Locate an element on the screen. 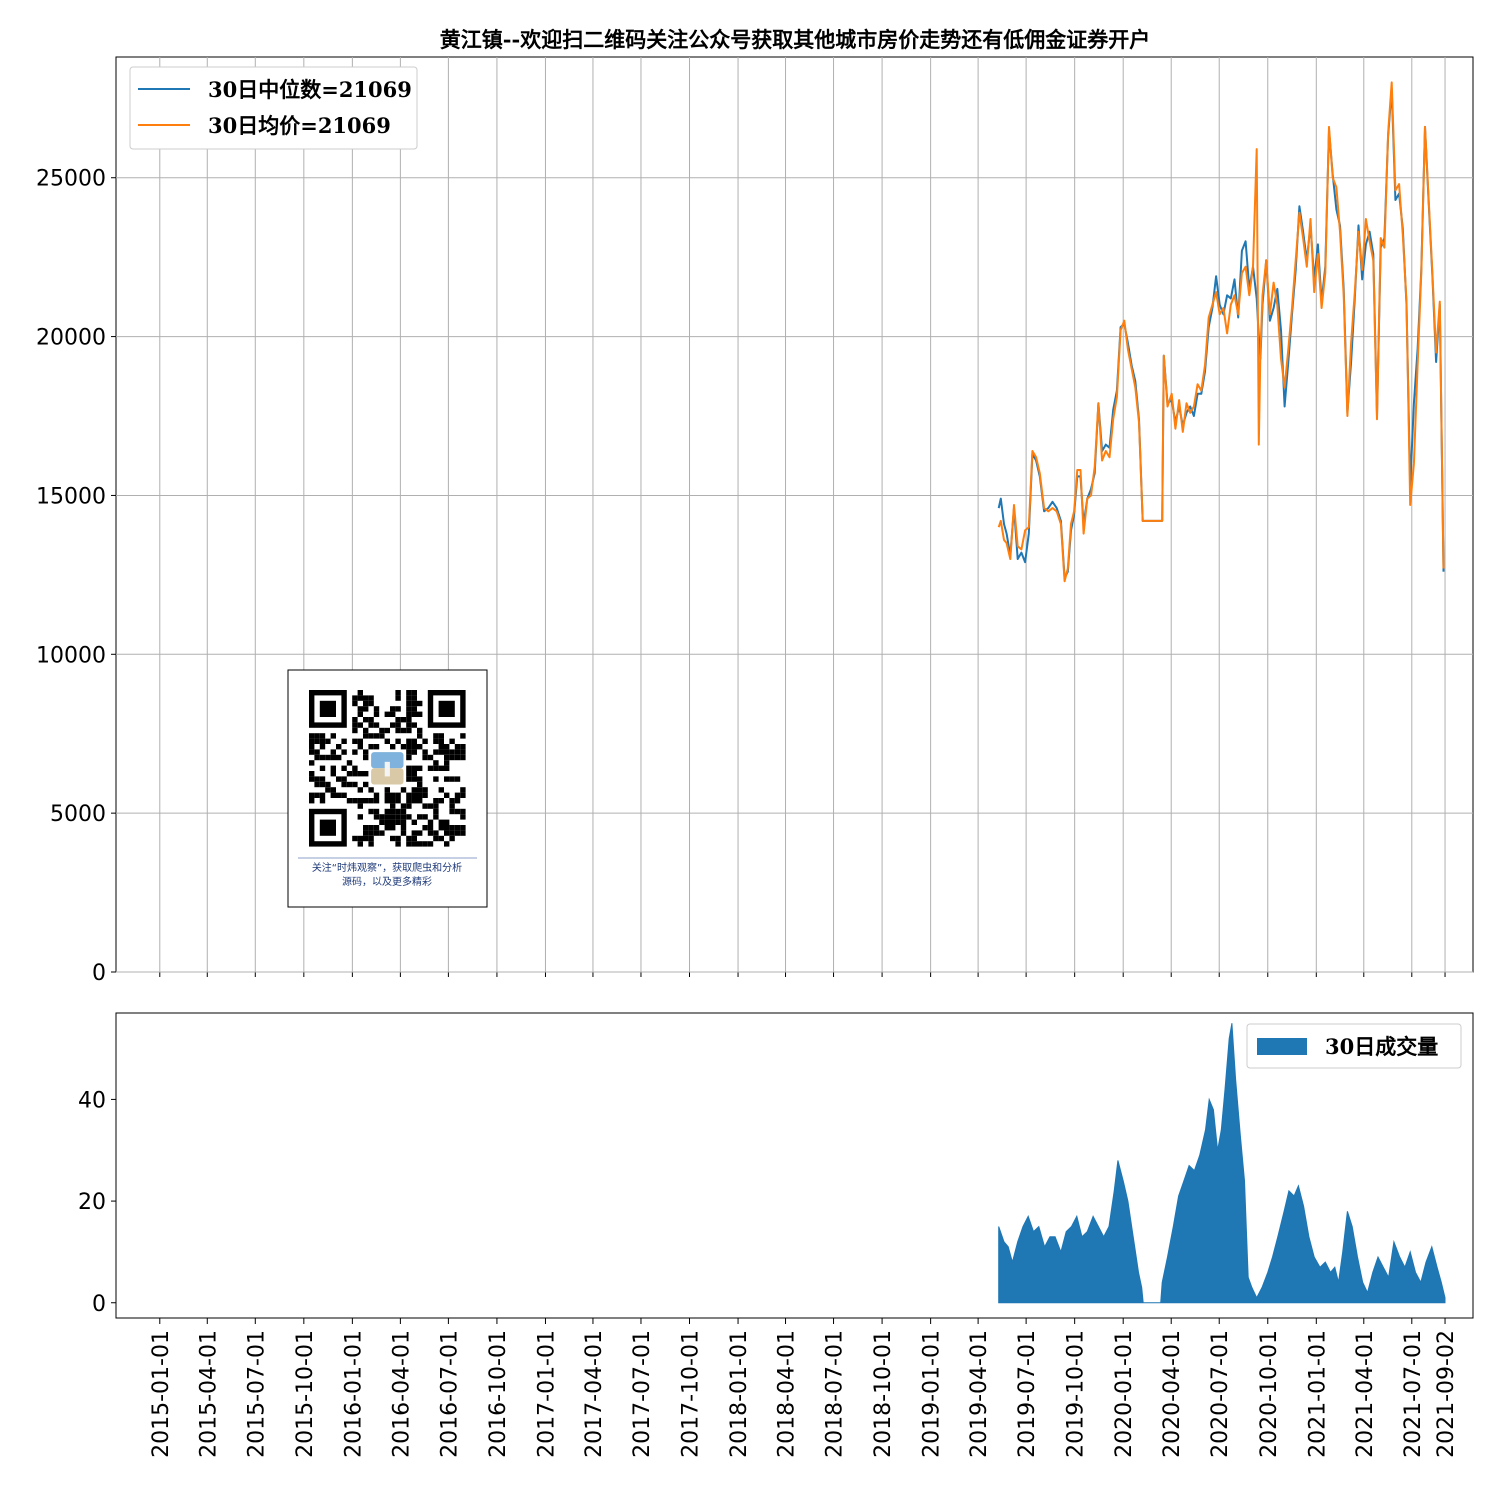  volume-y-tick-label: 0 is located at coordinates (99, 1304).